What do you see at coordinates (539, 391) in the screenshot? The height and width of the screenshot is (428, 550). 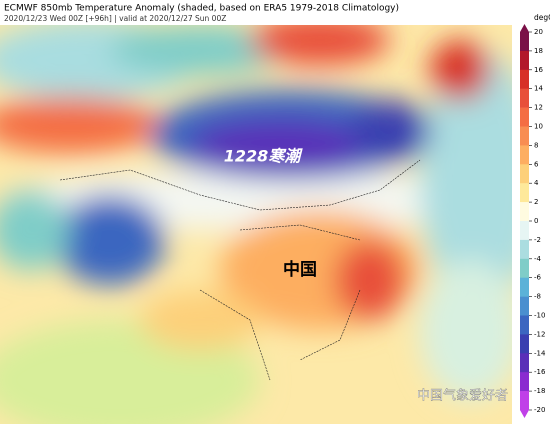 I see `colorbar-tick-label: -18` at bounding box center [539, 391].